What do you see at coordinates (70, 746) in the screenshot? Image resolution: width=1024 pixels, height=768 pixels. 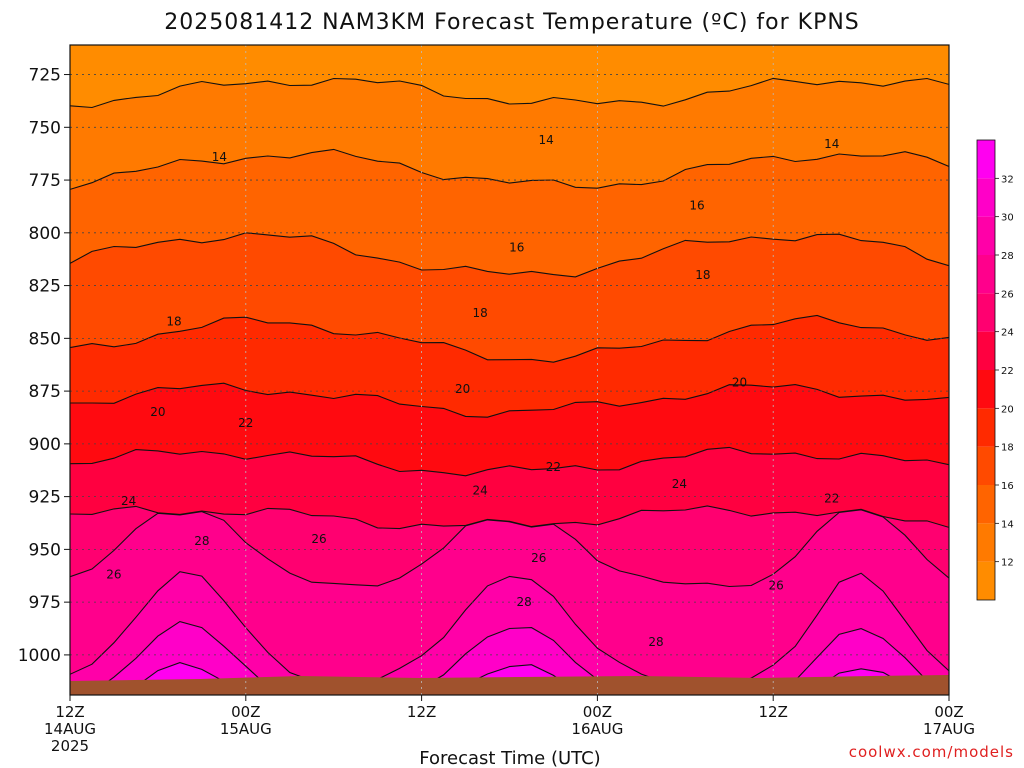 I see `x-tick-label: 2025` at bounding box center [70, 746].